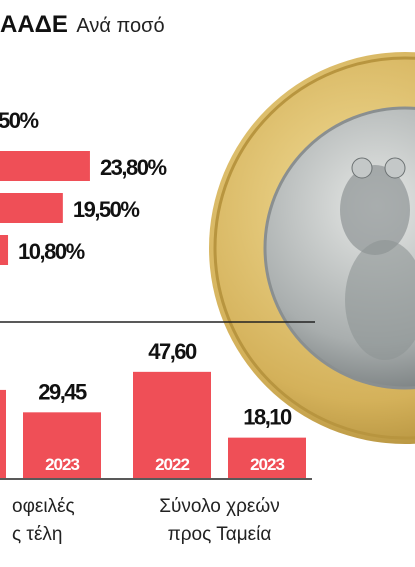 This screenshot has width=415, height=567. Describe the element at coordinates (172, 351) in the screenshot. I see `value-label: 47,60` at that location.